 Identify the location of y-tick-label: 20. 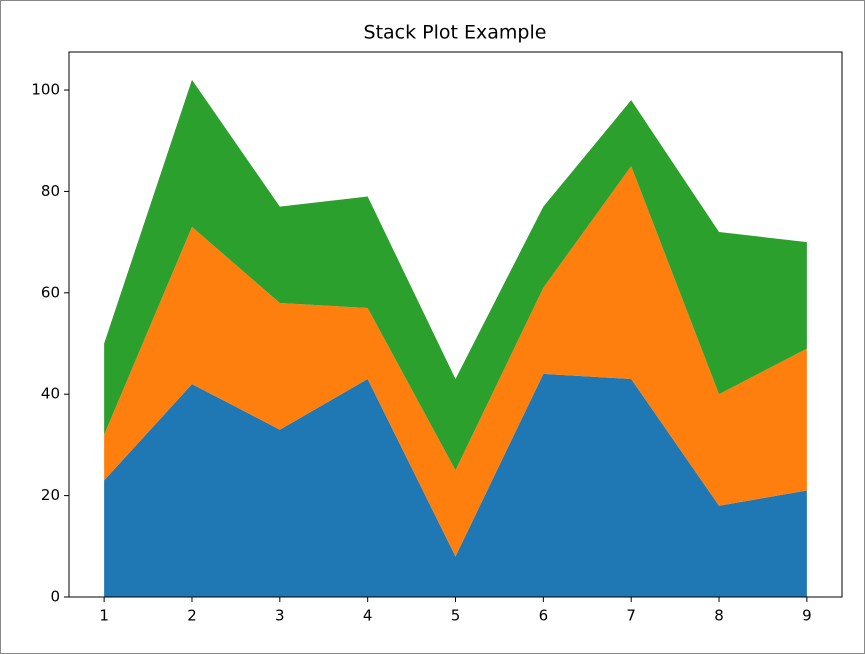
(50, 495).